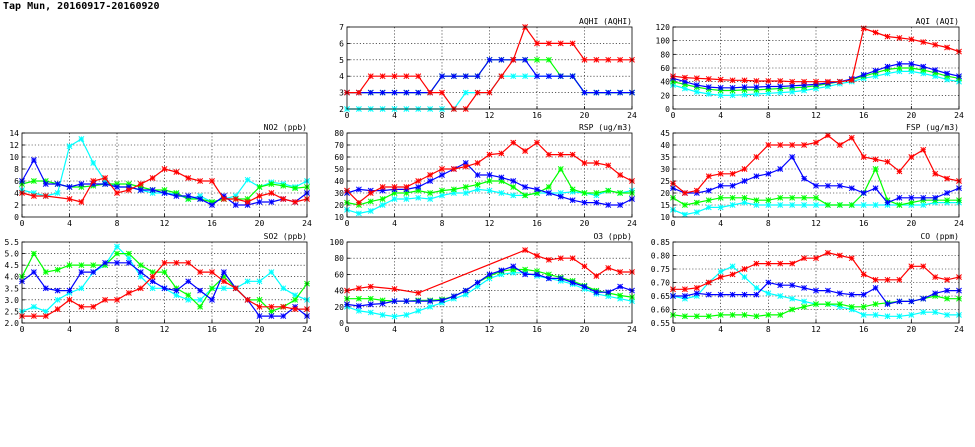 This screenshot has height=447, width=975. What do you see at coordinates (665, 54) in the screenshot?
I see `y-tick-label: 80` at bounding box center [665, 54].